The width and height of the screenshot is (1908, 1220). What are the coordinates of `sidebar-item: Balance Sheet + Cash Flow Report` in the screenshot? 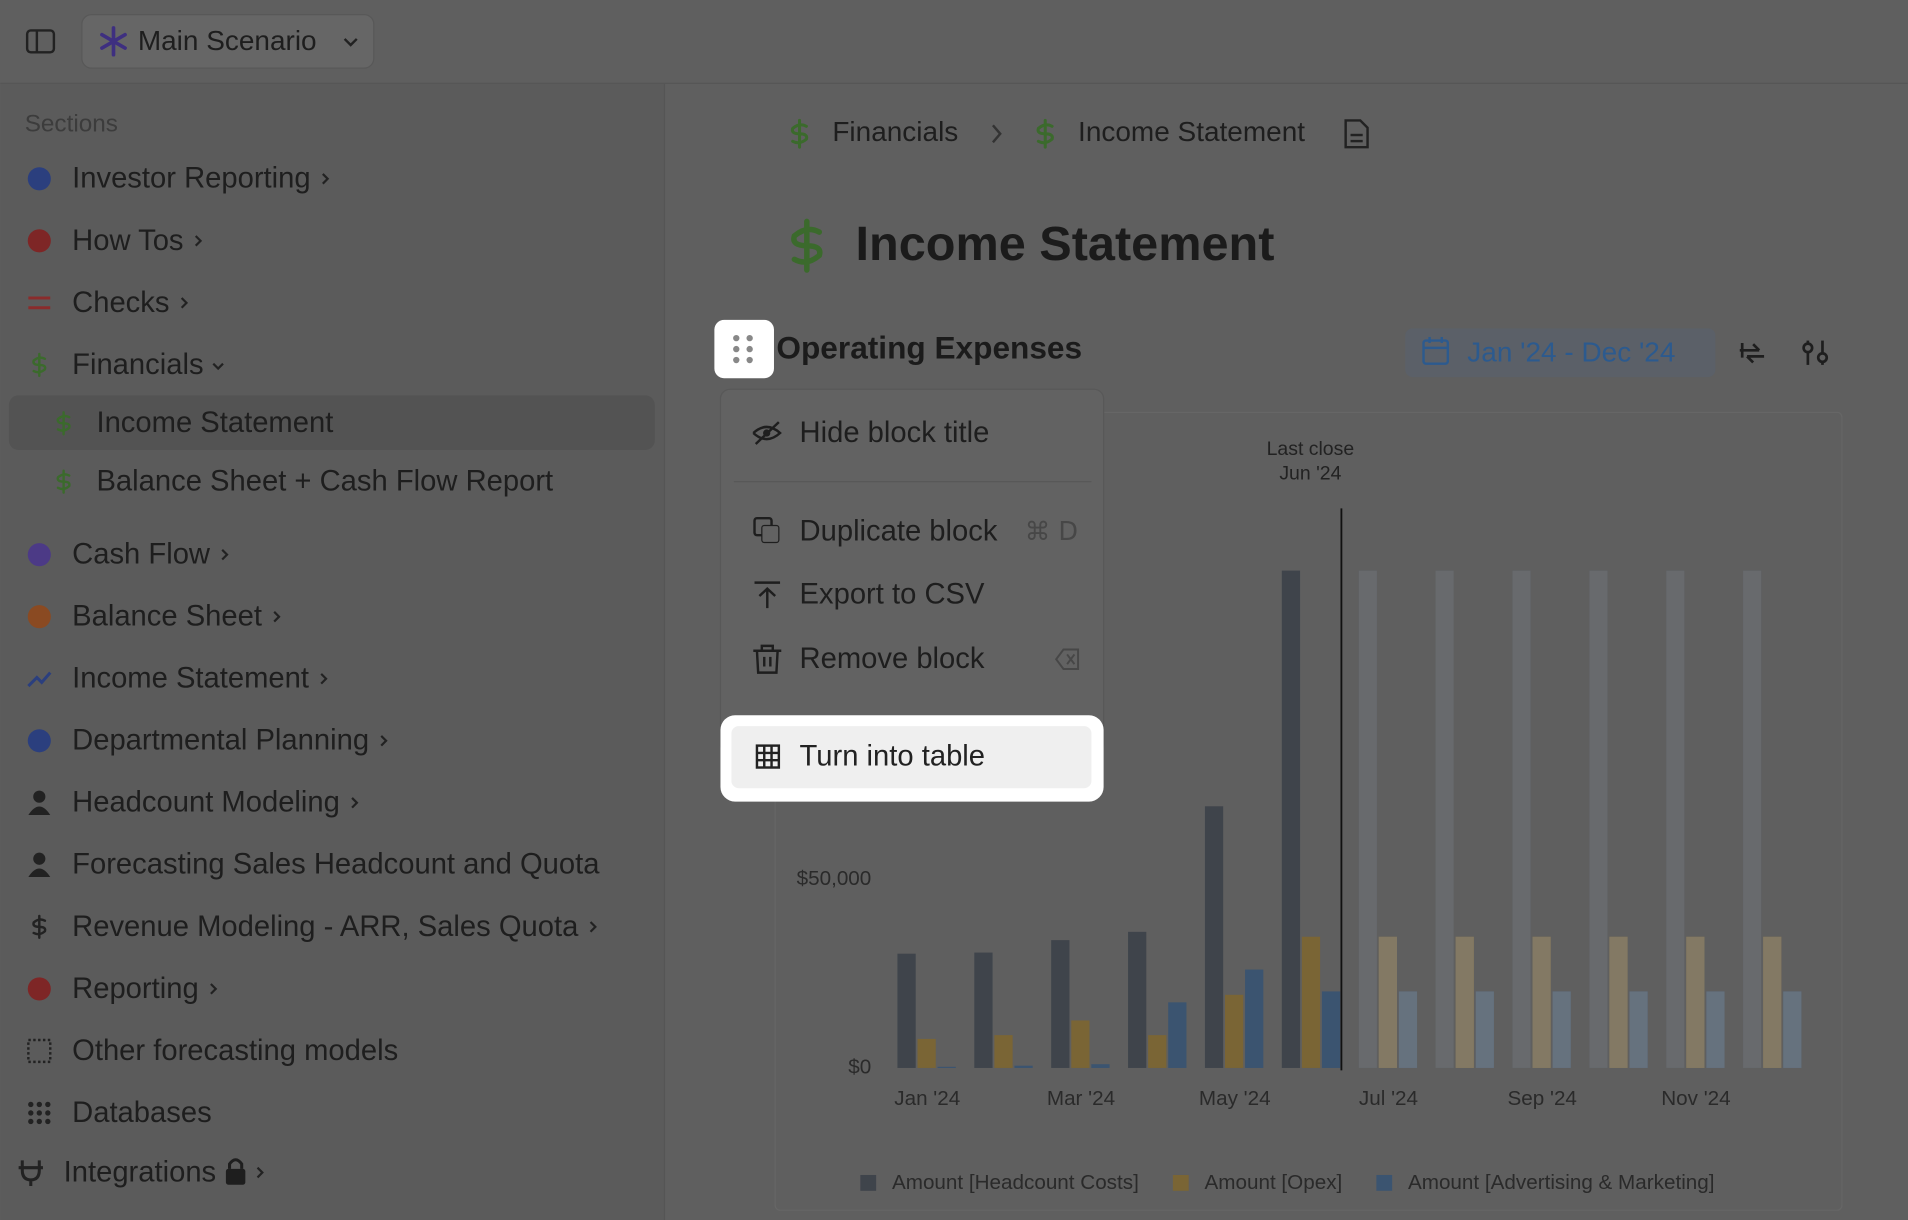 It's located at (324, 482).